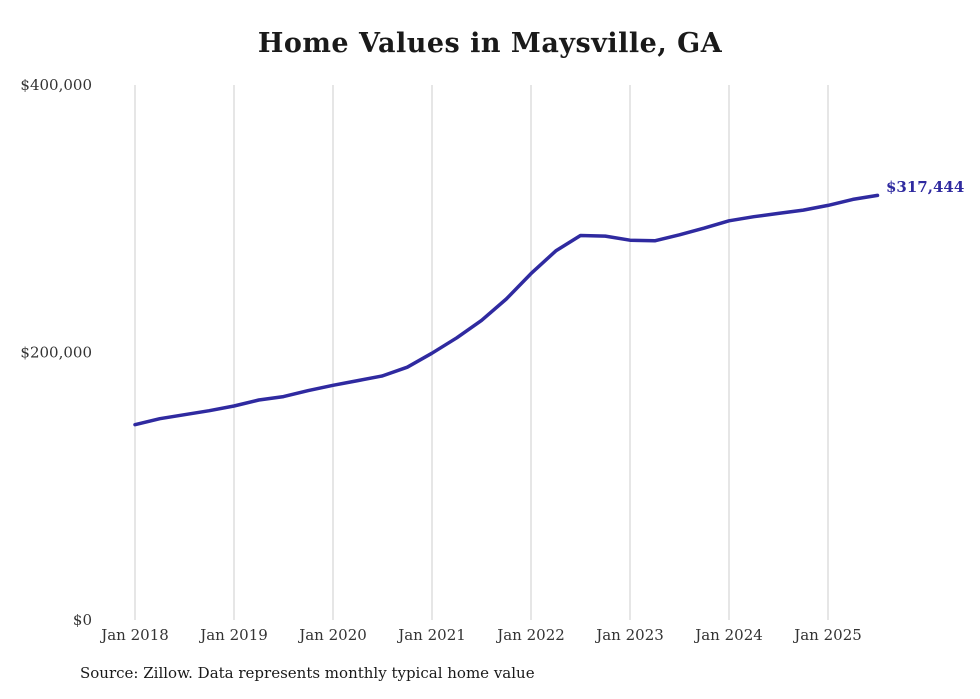 This screenshot has height=699, width=980. I want to click on x-tick-label: Jan 2025, so click(827, 635).